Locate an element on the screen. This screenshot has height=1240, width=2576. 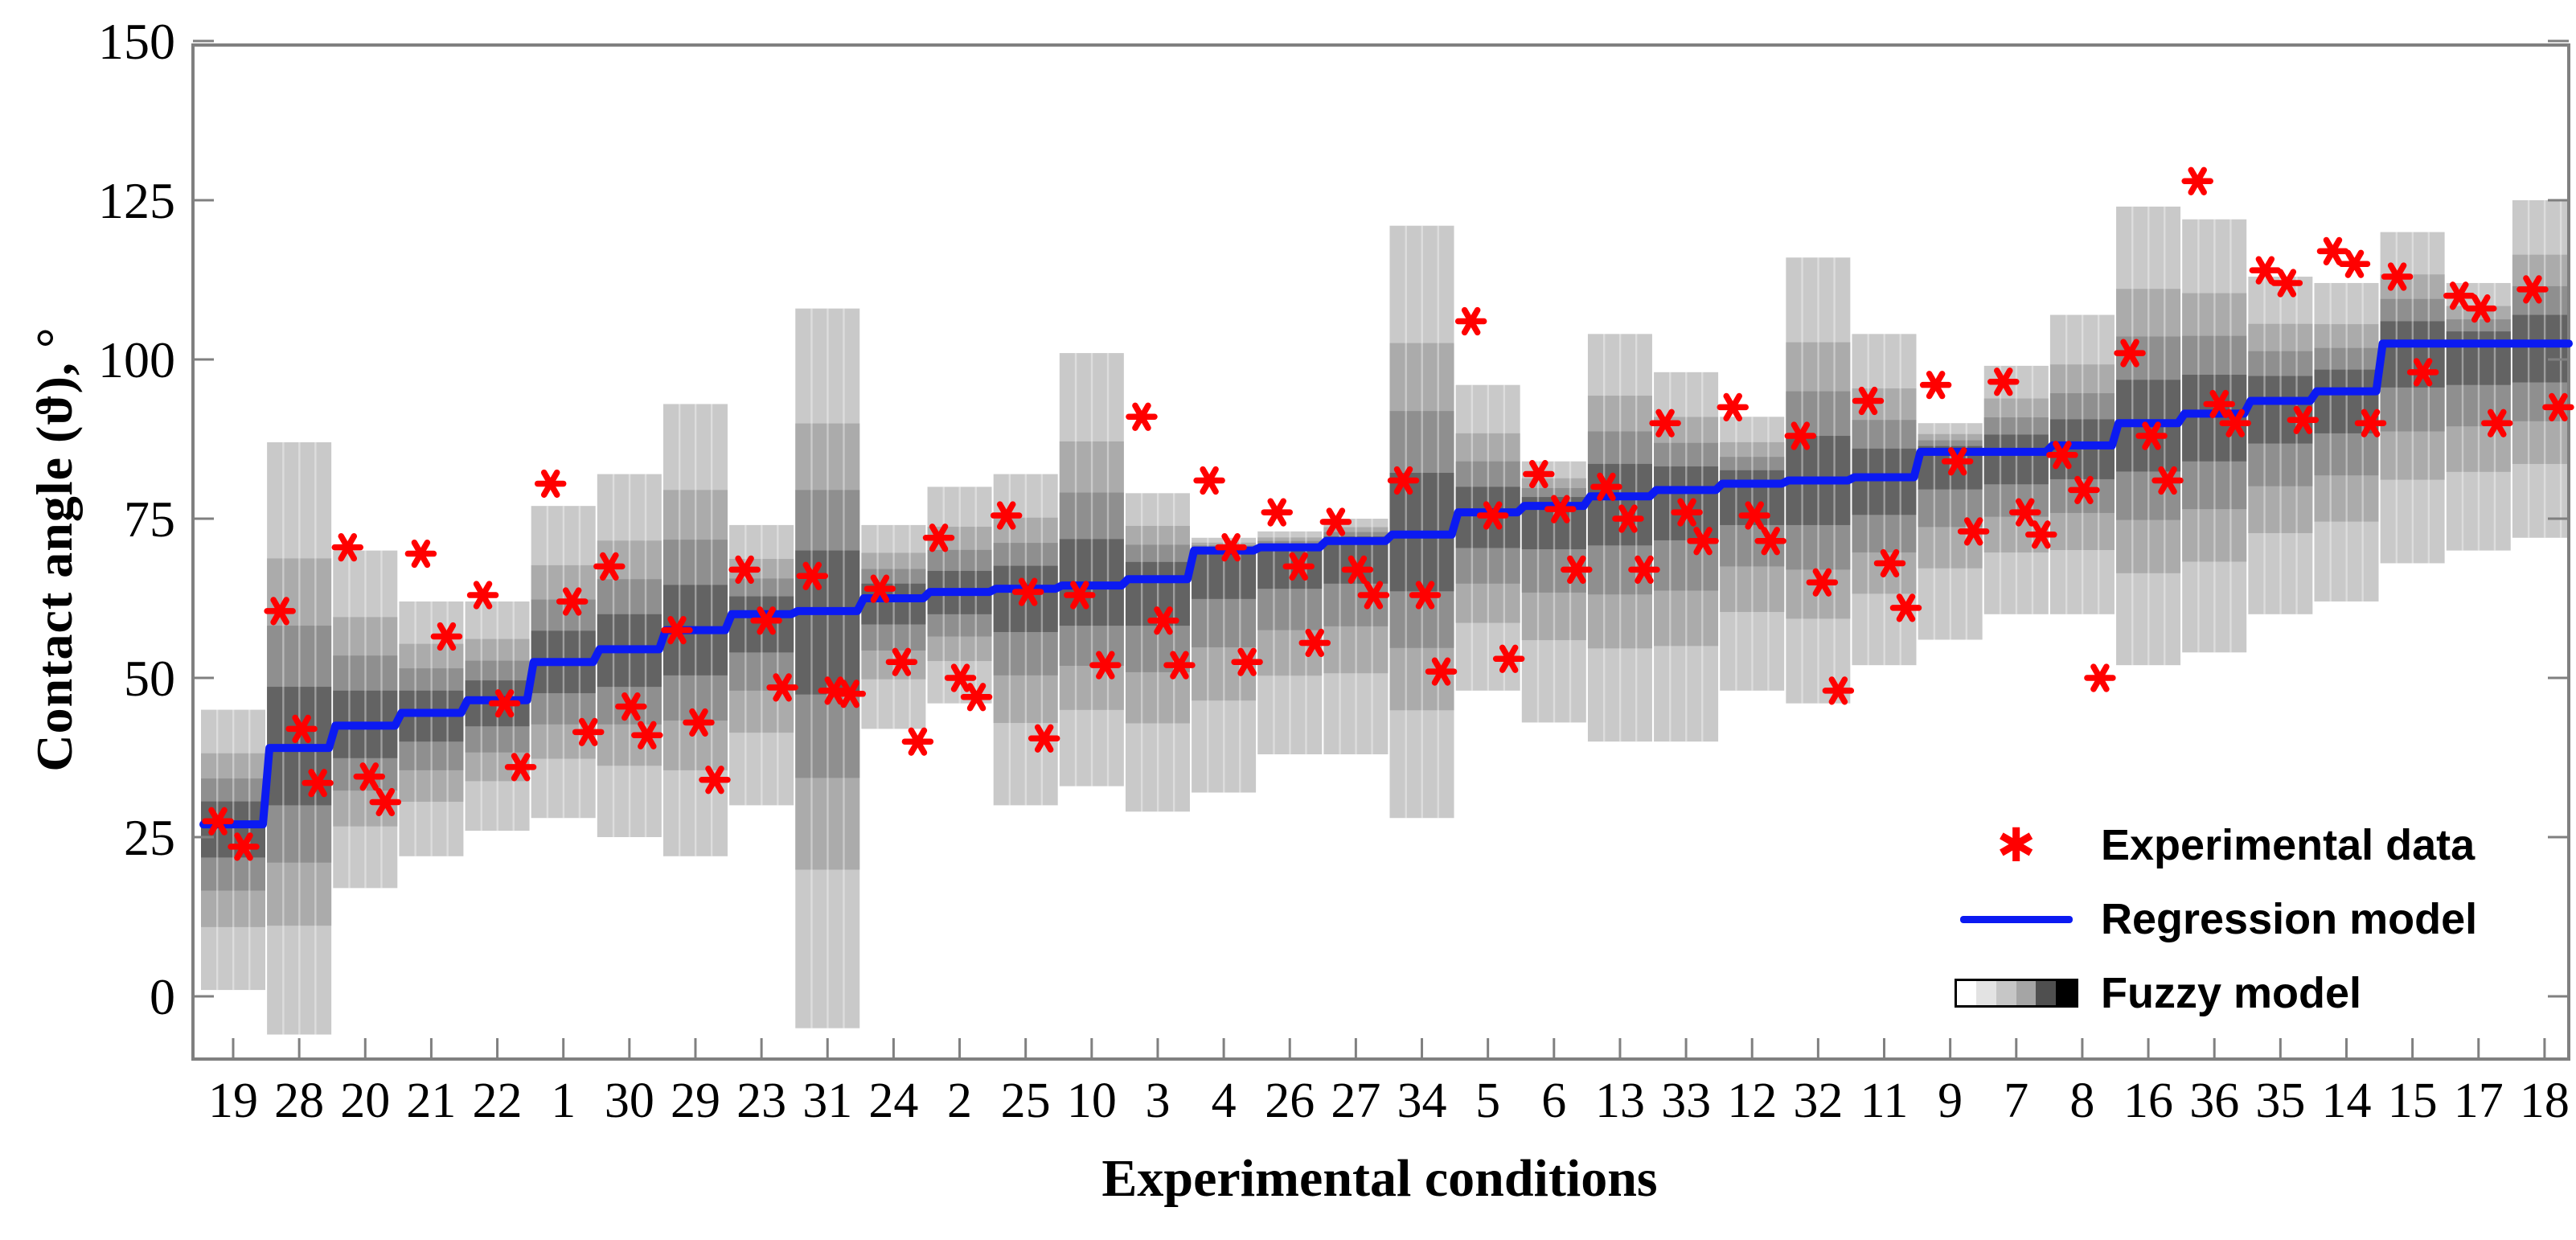
x-tick-label: 36 is located at coordinates (2214, 1101).